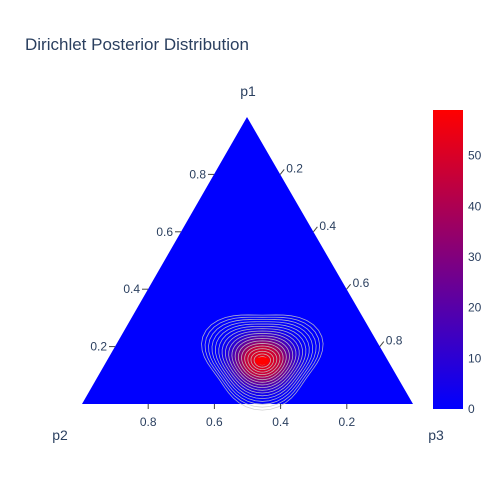 This screenshot has width=500, height=500. What do you see at coordinates (327, 226) in the screenshot?
I see `p3-tick-label: 0.4` at bounding box center [327, 226].